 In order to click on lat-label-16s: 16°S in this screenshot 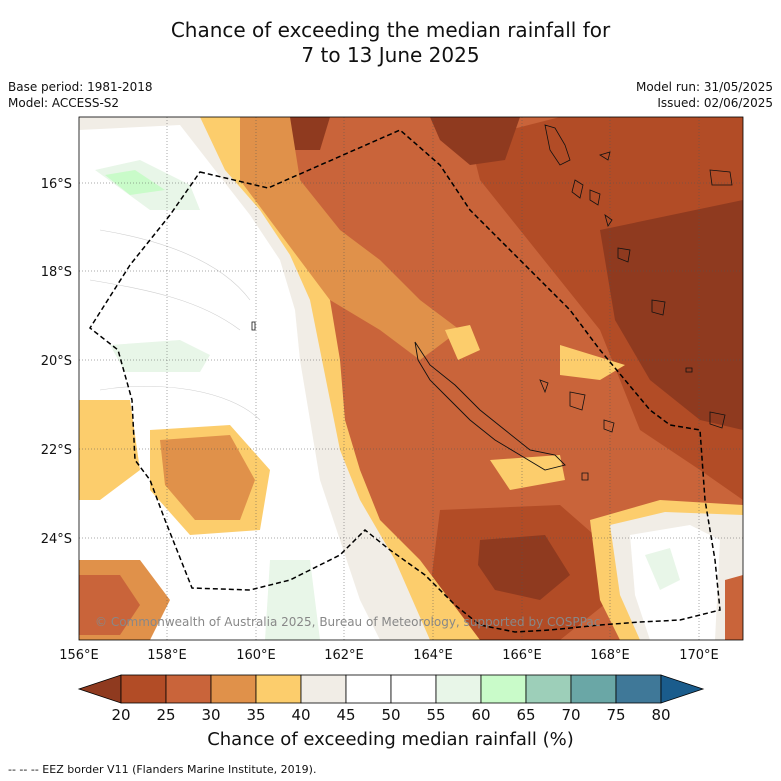, I will do `click(56, 184)`.